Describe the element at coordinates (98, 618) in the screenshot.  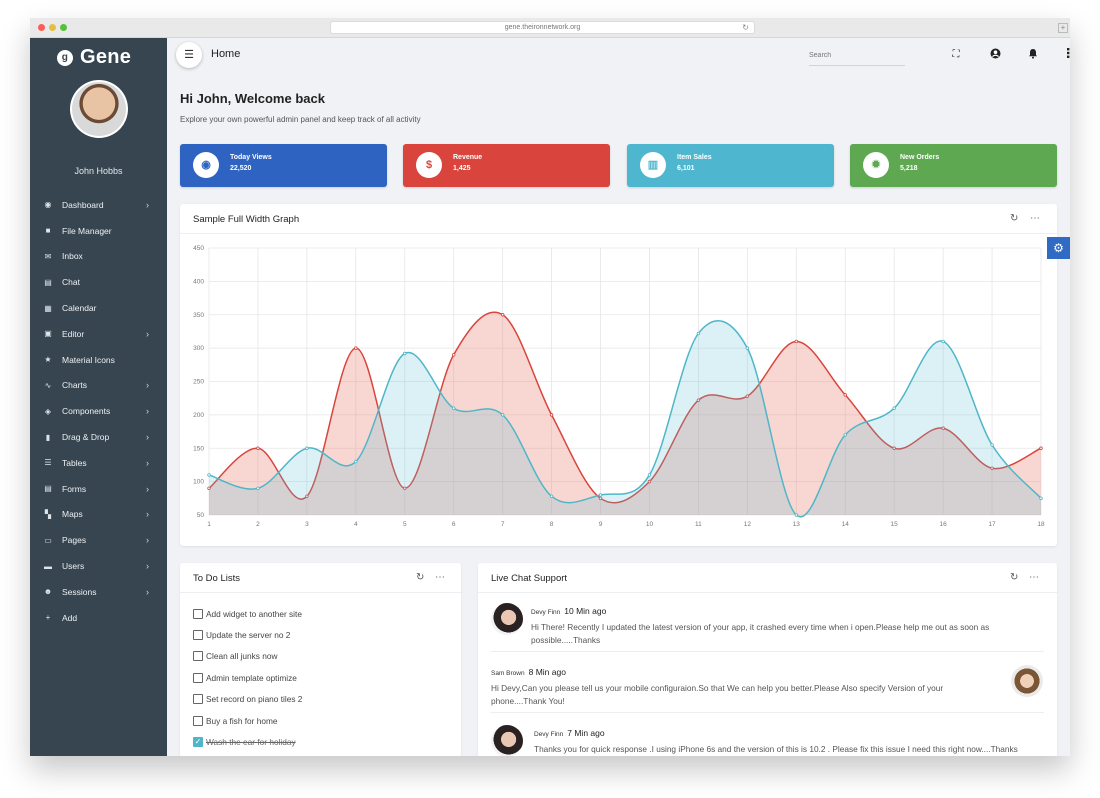
I see `sidebar-item-add: + Add` at that location.